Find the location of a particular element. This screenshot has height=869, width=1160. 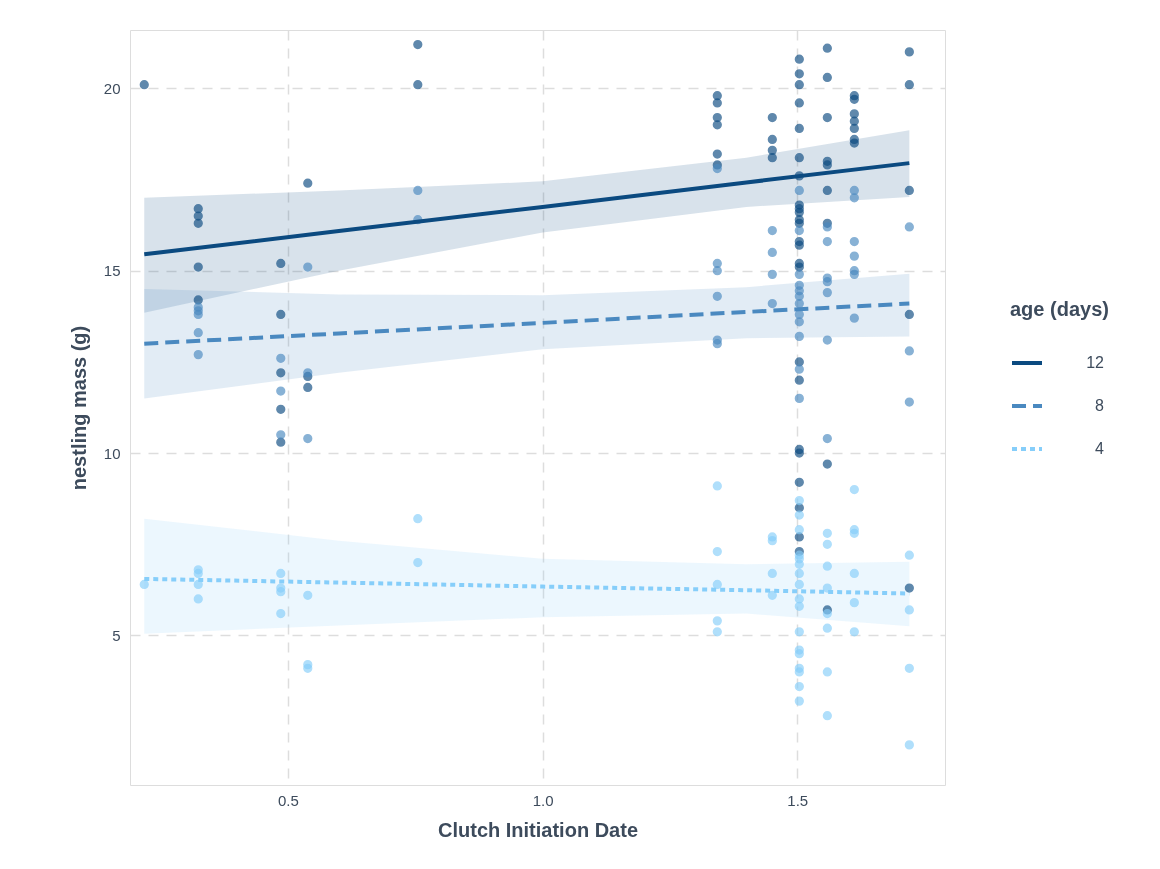

y-tick-label: 15 is located at coordinates (112, 271).